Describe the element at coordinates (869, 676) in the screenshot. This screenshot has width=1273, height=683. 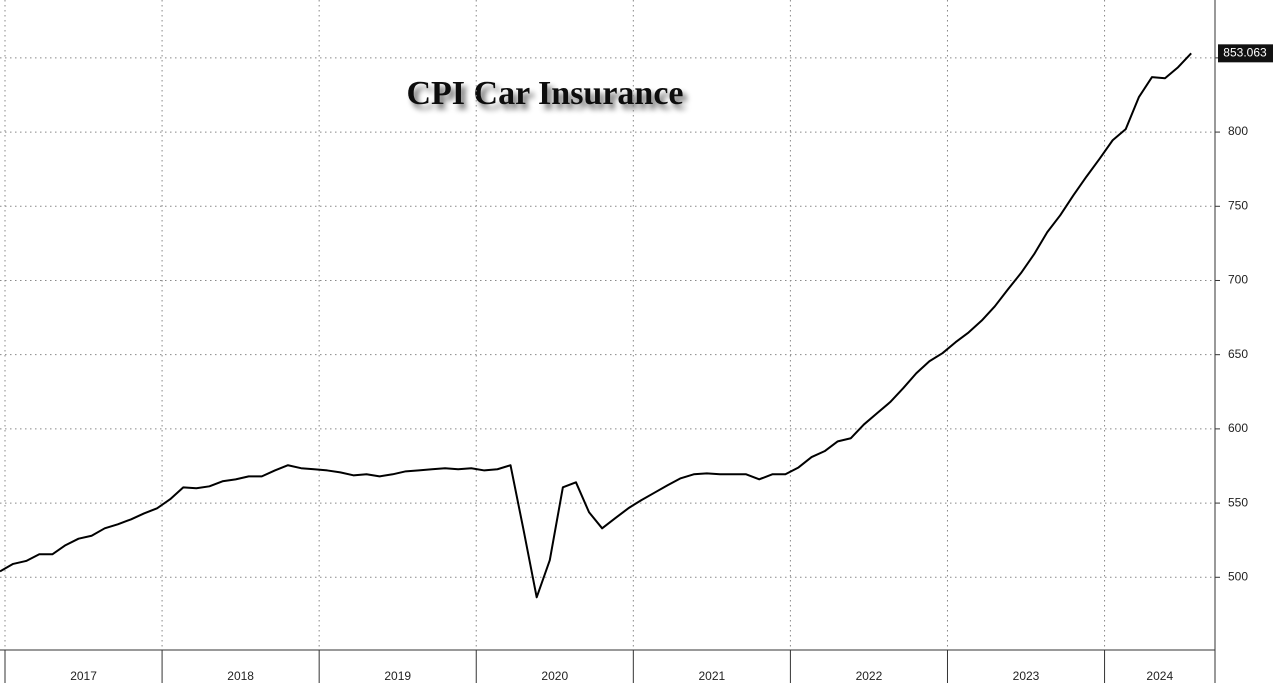
I see `x-tick-label: 2022` at that location.